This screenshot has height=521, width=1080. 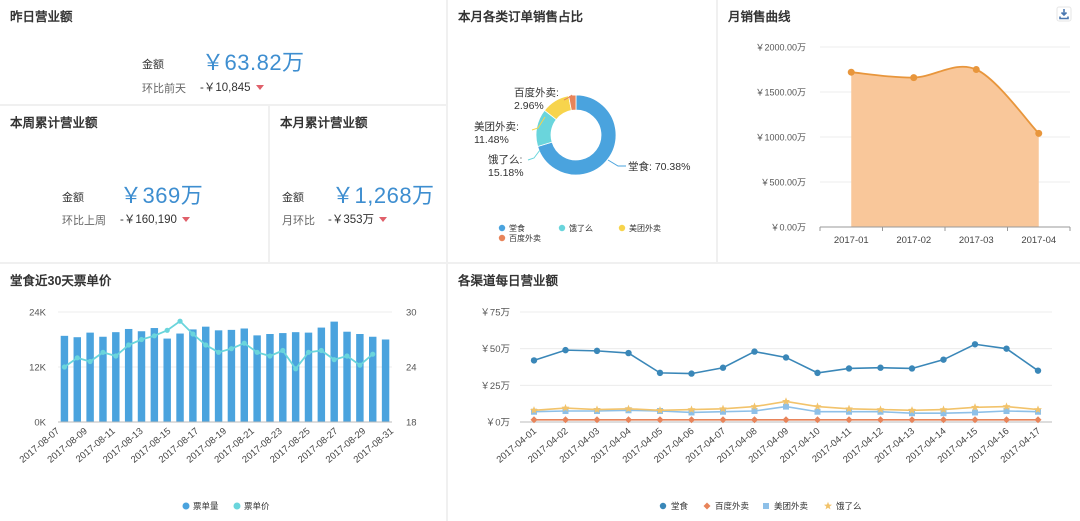 What do you see at coordinates (411, 423) in the screenshot?
I see `dine-ytick-right-0: 18` at bounding box center [411, 423].